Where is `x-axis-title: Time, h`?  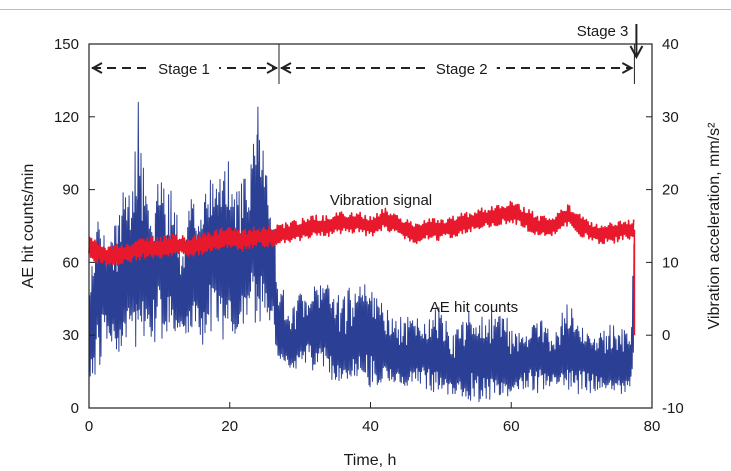
x-axis-title: Time, h is located at coordinates (370, 460).